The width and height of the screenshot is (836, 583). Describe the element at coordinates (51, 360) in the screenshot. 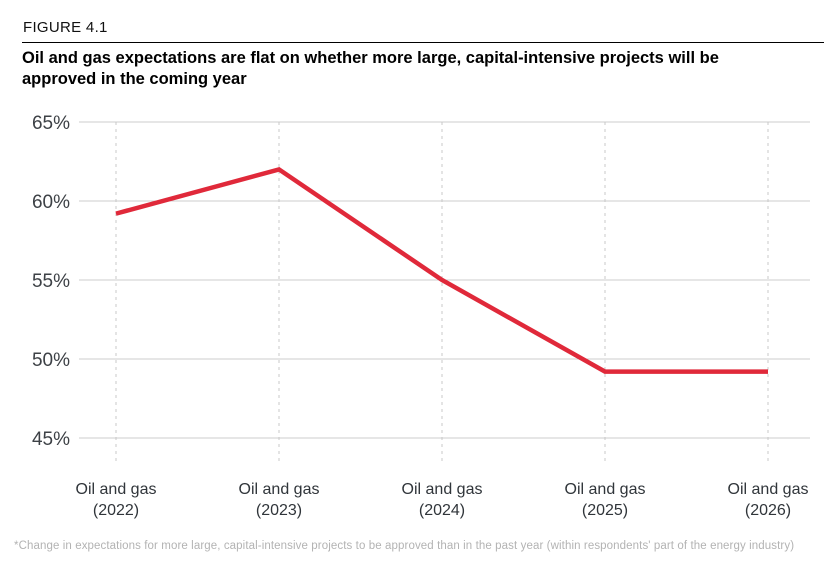

I see `y-axis-tick-label: 50%` at that location.